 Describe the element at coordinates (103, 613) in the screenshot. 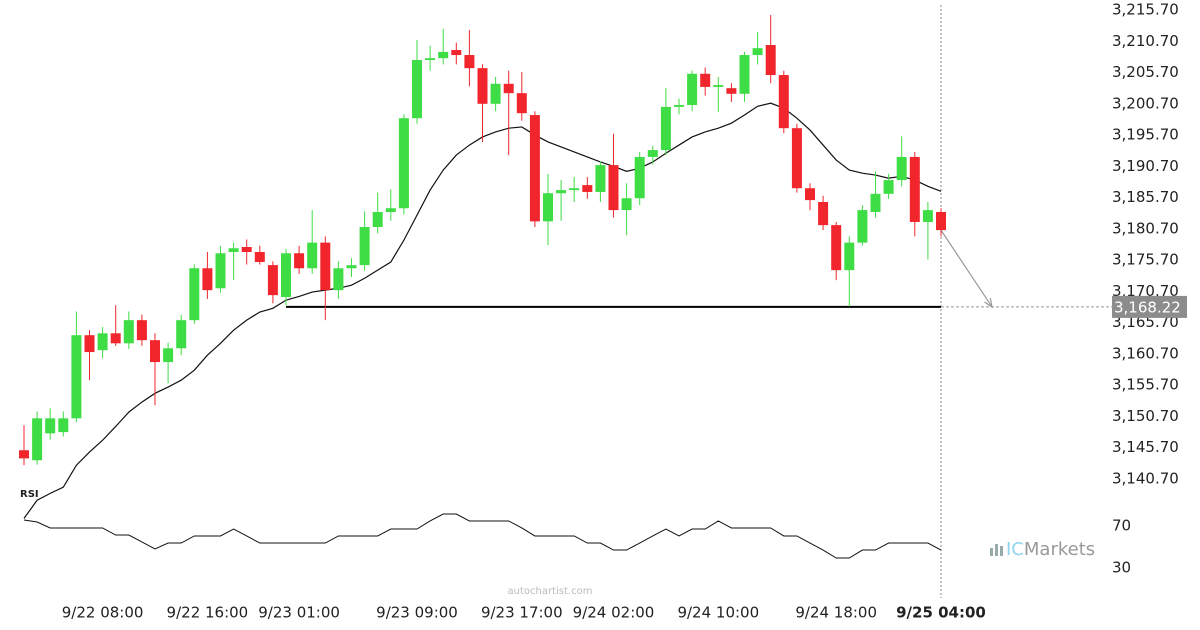

I see `x-tick-label: 9/22 08:00` at that location.